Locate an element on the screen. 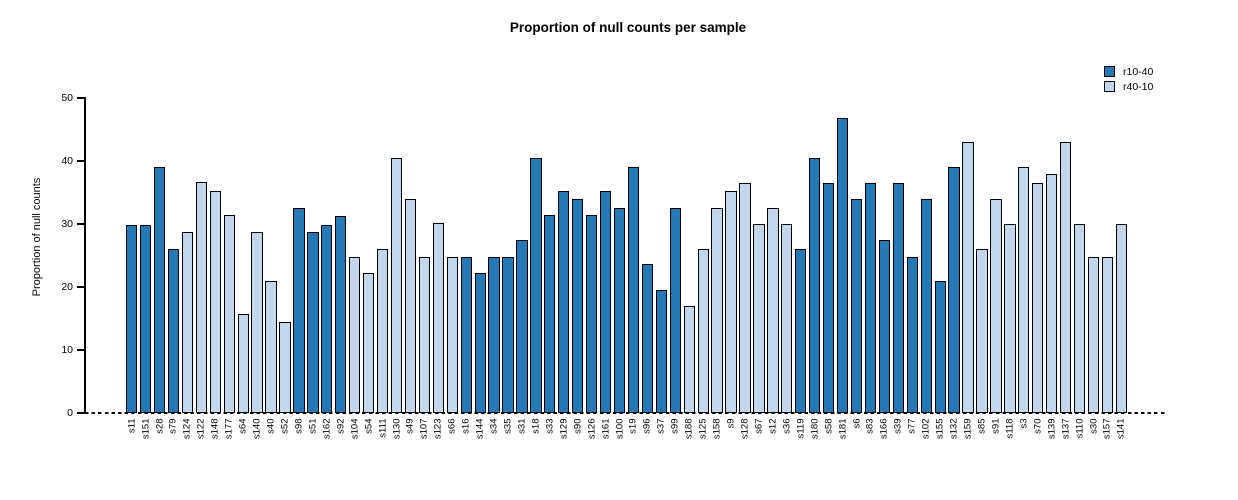 This screenshot has width=1238, height=500. x-tick-label: s181 is located at coordinates (843, 428).